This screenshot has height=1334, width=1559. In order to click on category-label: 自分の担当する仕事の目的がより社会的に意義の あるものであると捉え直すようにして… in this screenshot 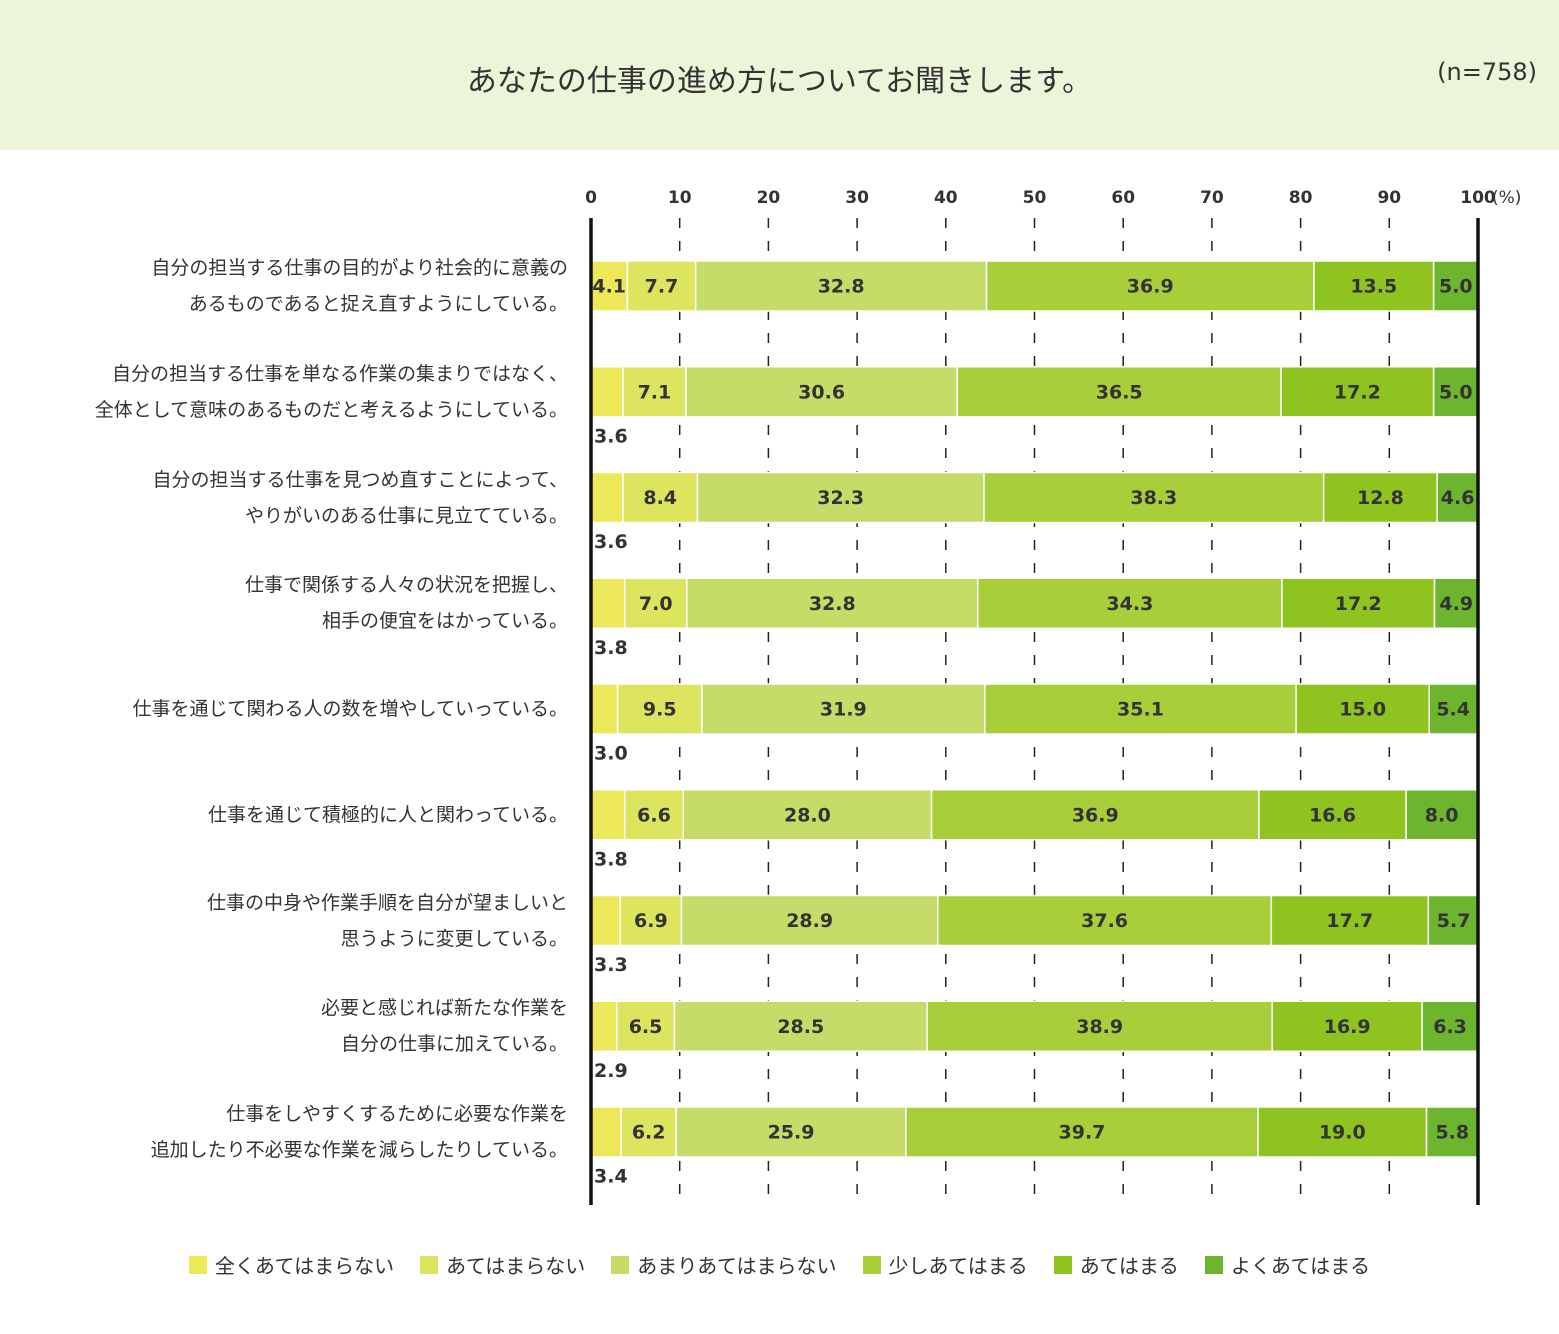, I will do `click(359, 286)`.